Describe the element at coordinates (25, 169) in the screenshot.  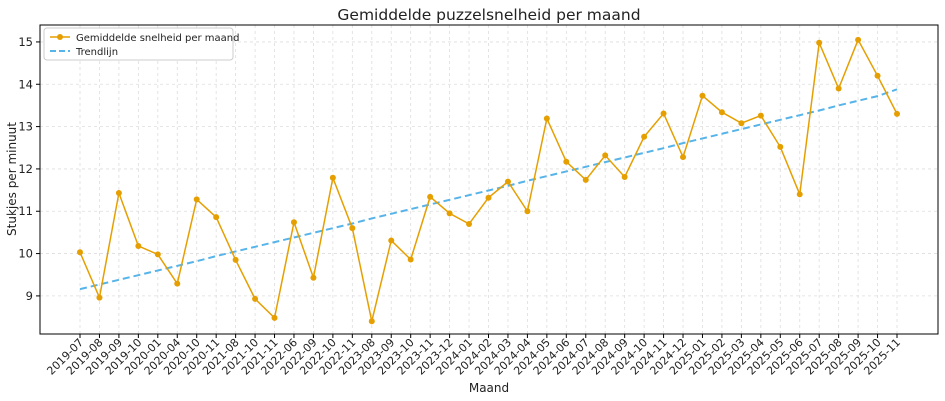
I see `y-tick-label: 12` at that location.